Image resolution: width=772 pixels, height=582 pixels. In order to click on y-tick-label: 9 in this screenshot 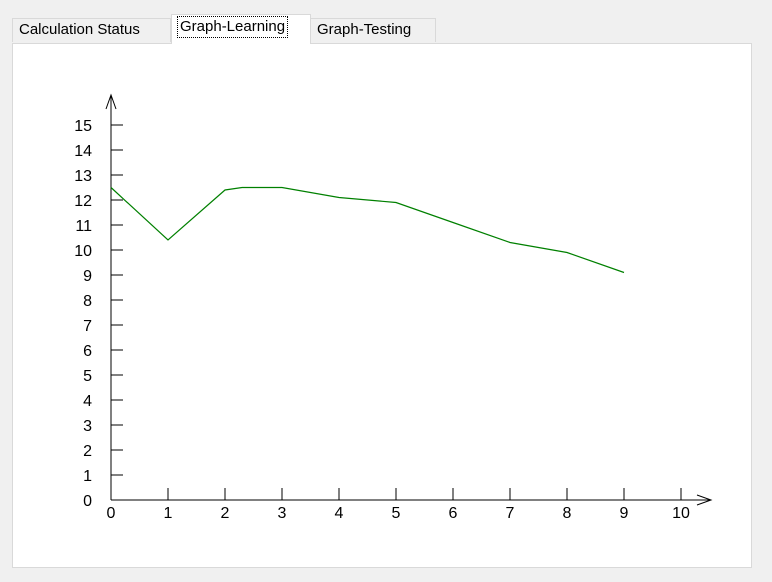, I will do `click(87, 276)`.